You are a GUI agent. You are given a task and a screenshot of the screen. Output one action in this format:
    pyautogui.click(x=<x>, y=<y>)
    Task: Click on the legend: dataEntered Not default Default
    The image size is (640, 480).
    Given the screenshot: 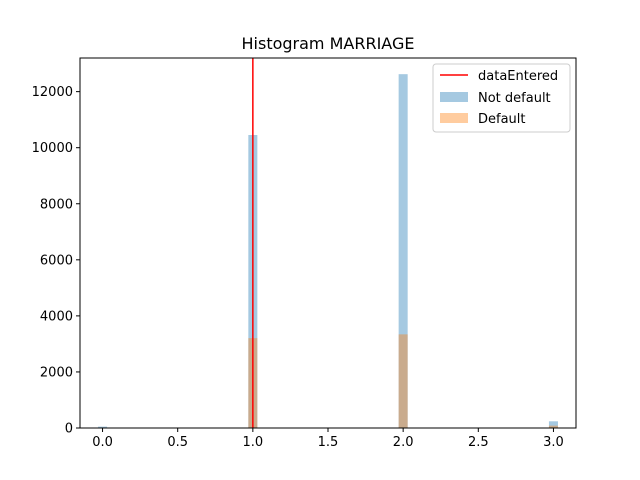 What is the action you would take?
    pyautogui.click(x=501, y=98)
    